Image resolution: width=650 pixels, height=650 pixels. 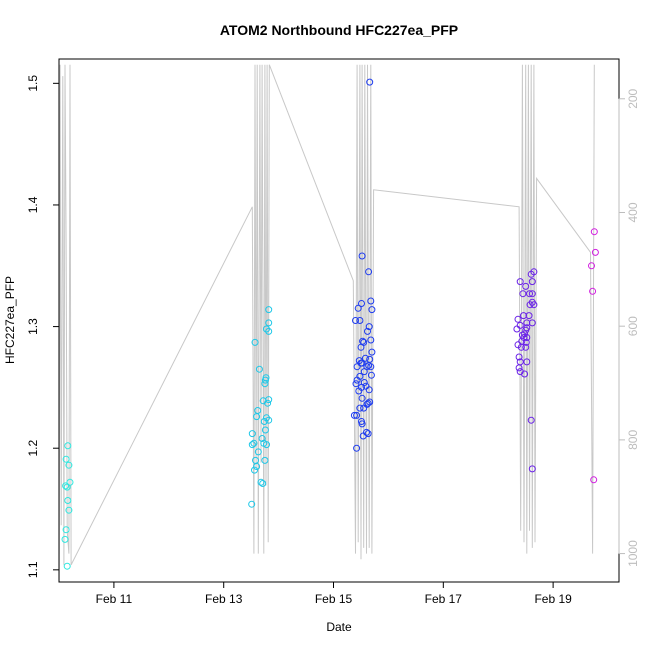 I want to click on right-tick-label: 600, so click(x=633, y=326).